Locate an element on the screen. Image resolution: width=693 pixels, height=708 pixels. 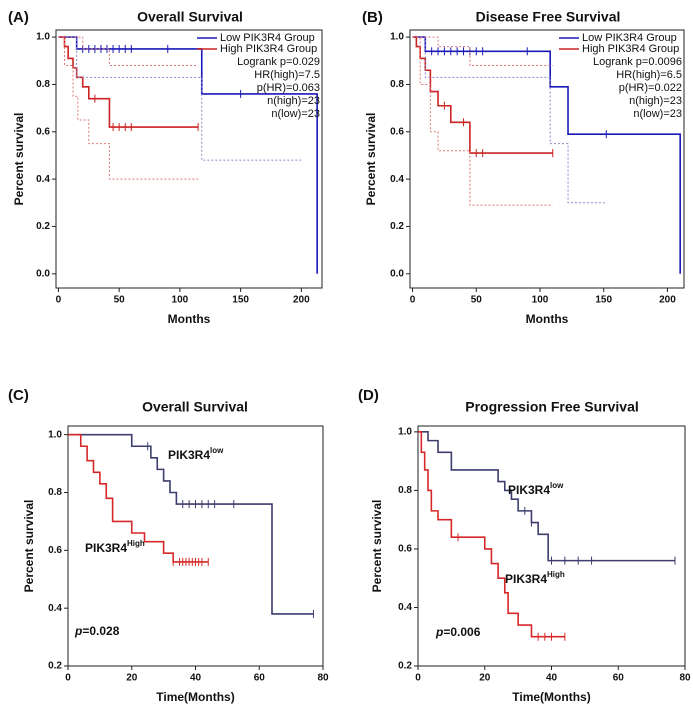
chart-title: Disease Free Survival is located at coordinates (548, 17).